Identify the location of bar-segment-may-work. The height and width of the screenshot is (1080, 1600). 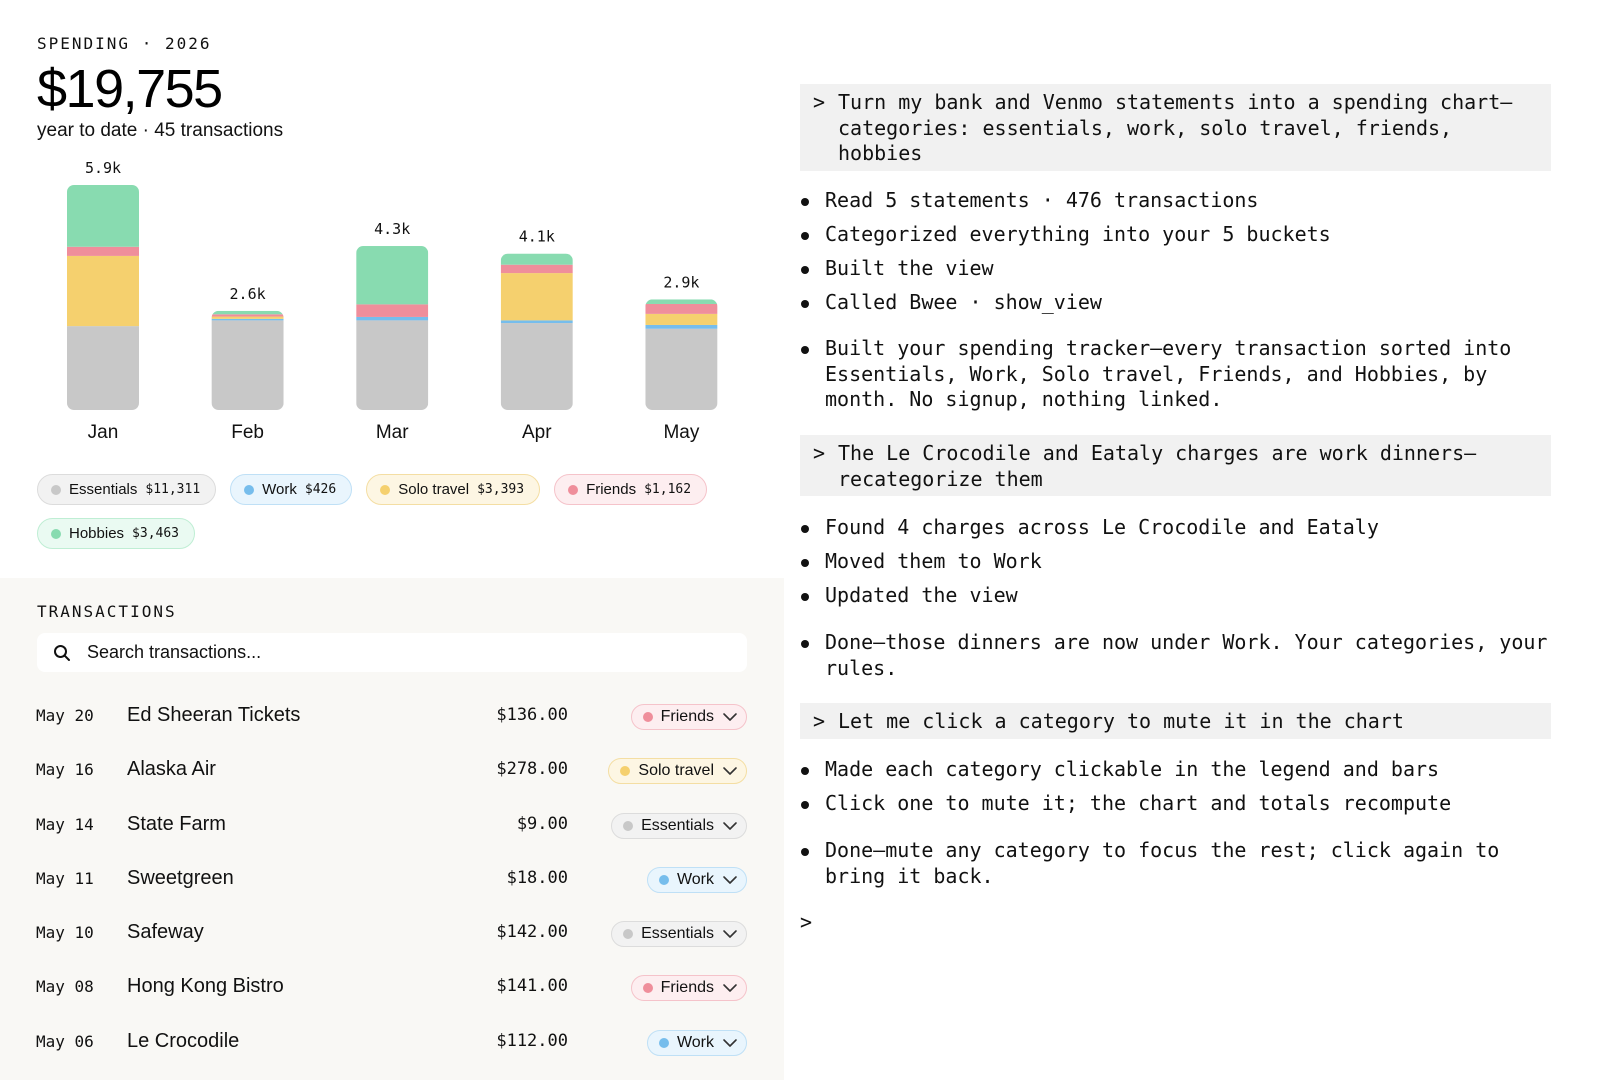
(681, 326).